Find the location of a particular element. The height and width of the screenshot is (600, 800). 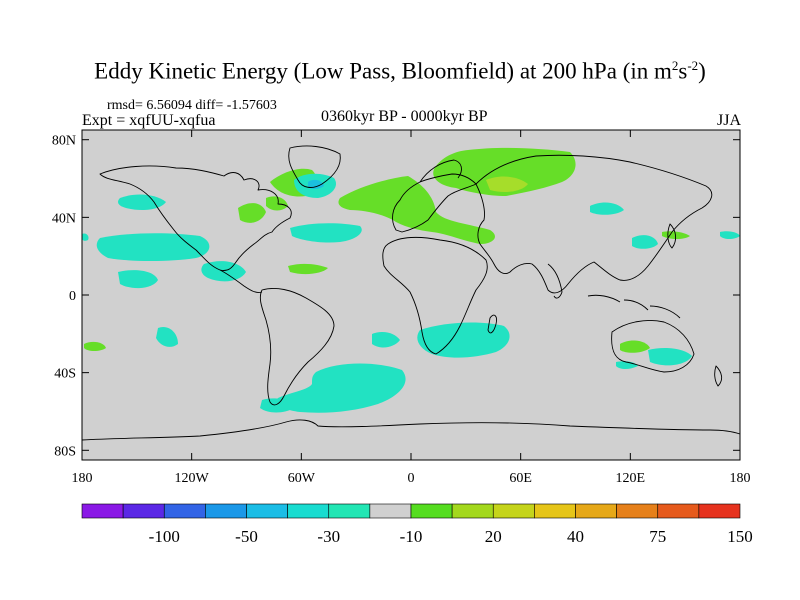

anomaly-north-pacific-east is located at coordinates (142, 202).